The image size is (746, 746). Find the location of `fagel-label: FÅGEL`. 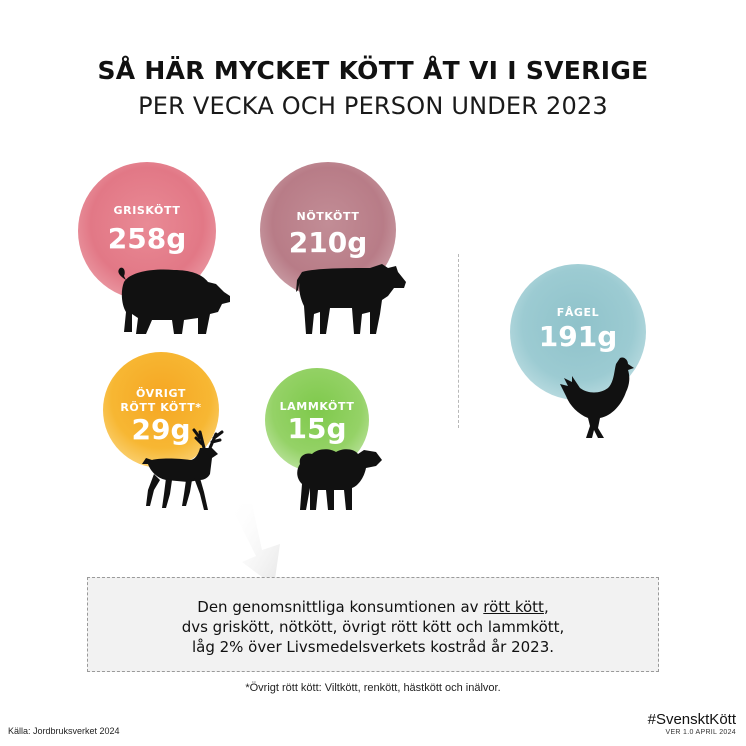

fagel-label: FÅGEL is located at coordinates (578, 312).